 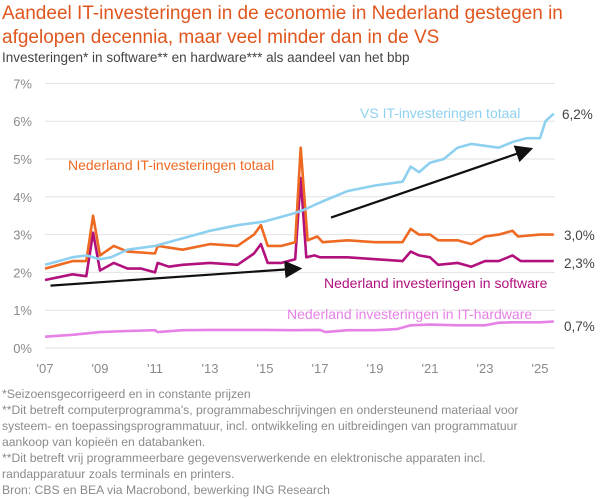 I want to click on x-tick-label: '09, so click(x=100, y=368).